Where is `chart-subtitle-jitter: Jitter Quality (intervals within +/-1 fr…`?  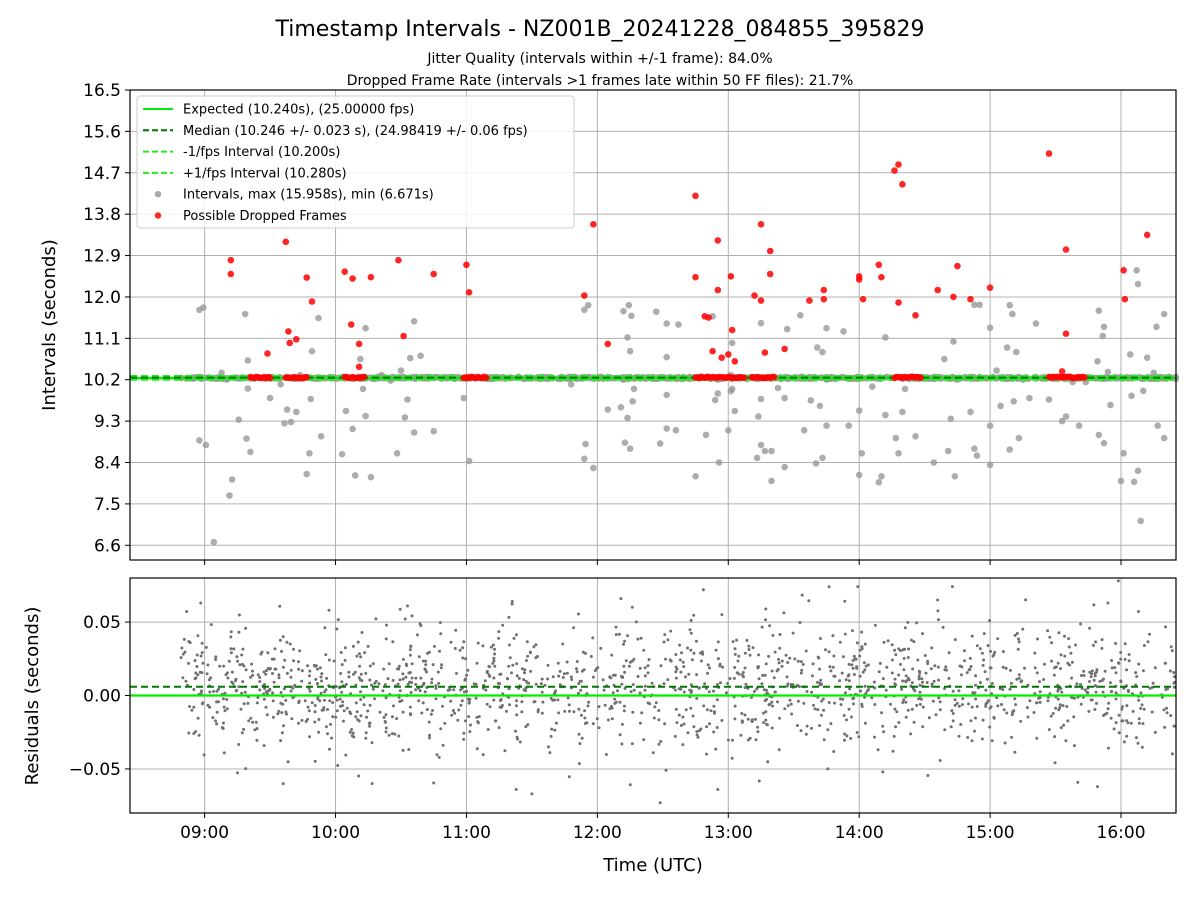
chart-subtitle-jitter: Jitter Quality (intervals within +/-1 fr… is located at coordinates (599, 59).